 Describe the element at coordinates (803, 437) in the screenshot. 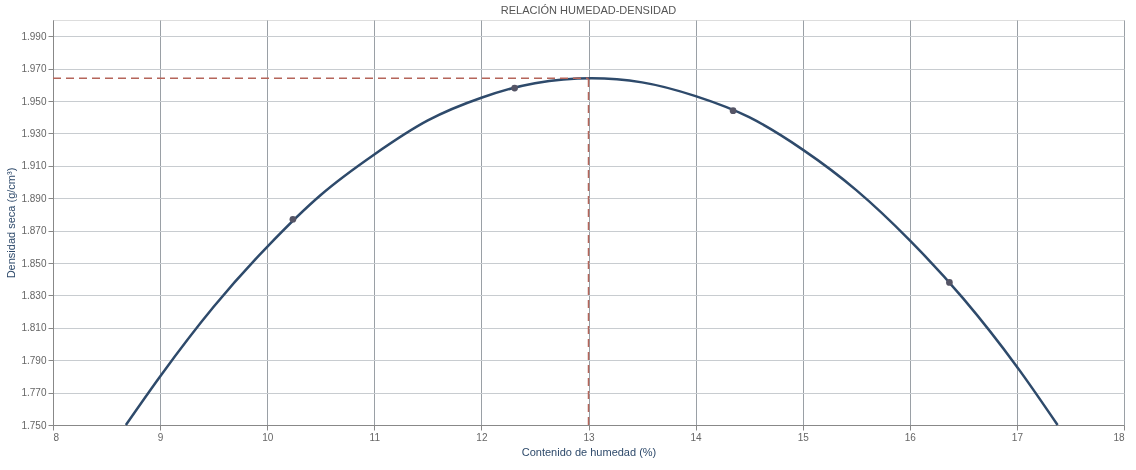

I see `x-tick-label: 15` at that location.